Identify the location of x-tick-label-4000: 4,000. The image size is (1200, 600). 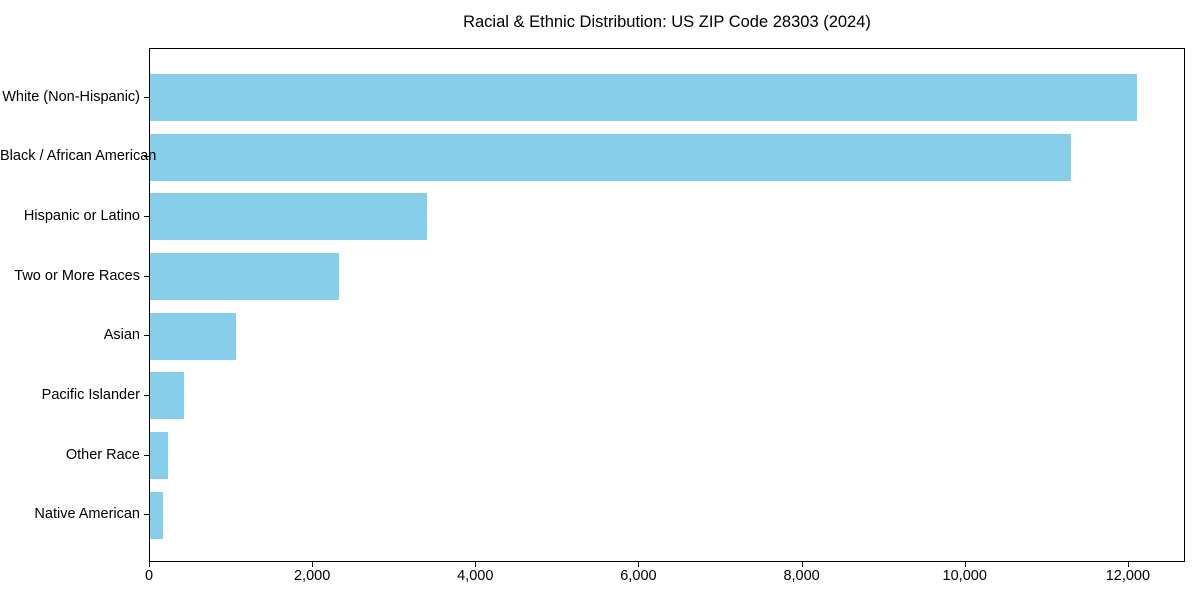
(475, 576).